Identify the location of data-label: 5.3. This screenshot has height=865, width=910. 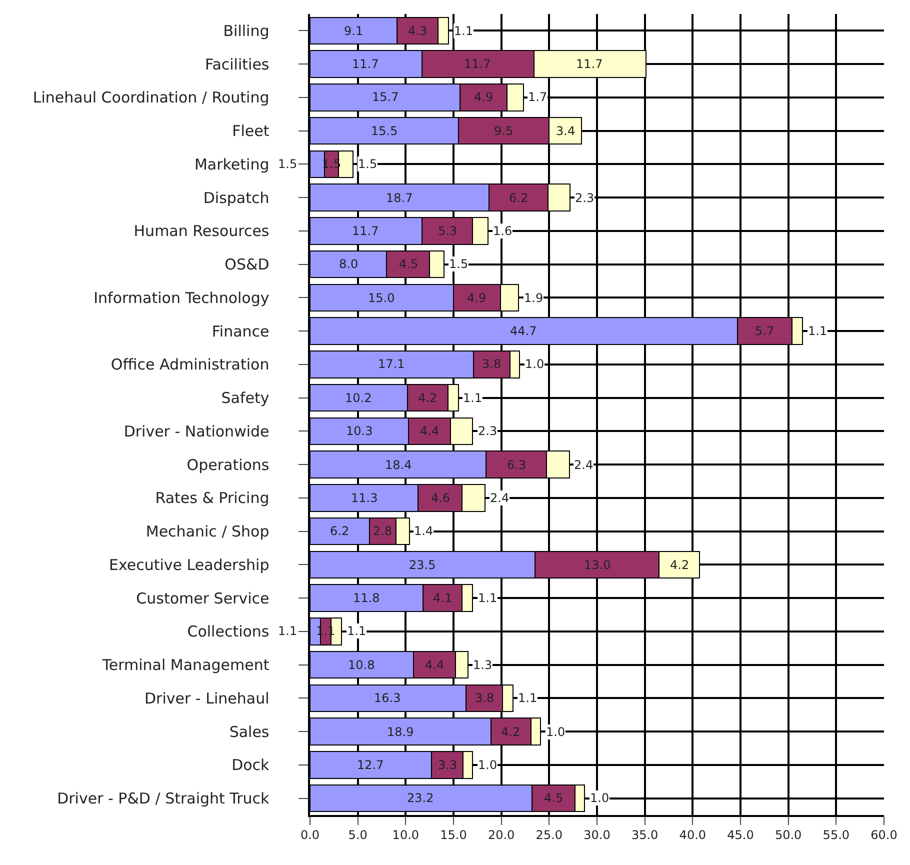
(448, 231).